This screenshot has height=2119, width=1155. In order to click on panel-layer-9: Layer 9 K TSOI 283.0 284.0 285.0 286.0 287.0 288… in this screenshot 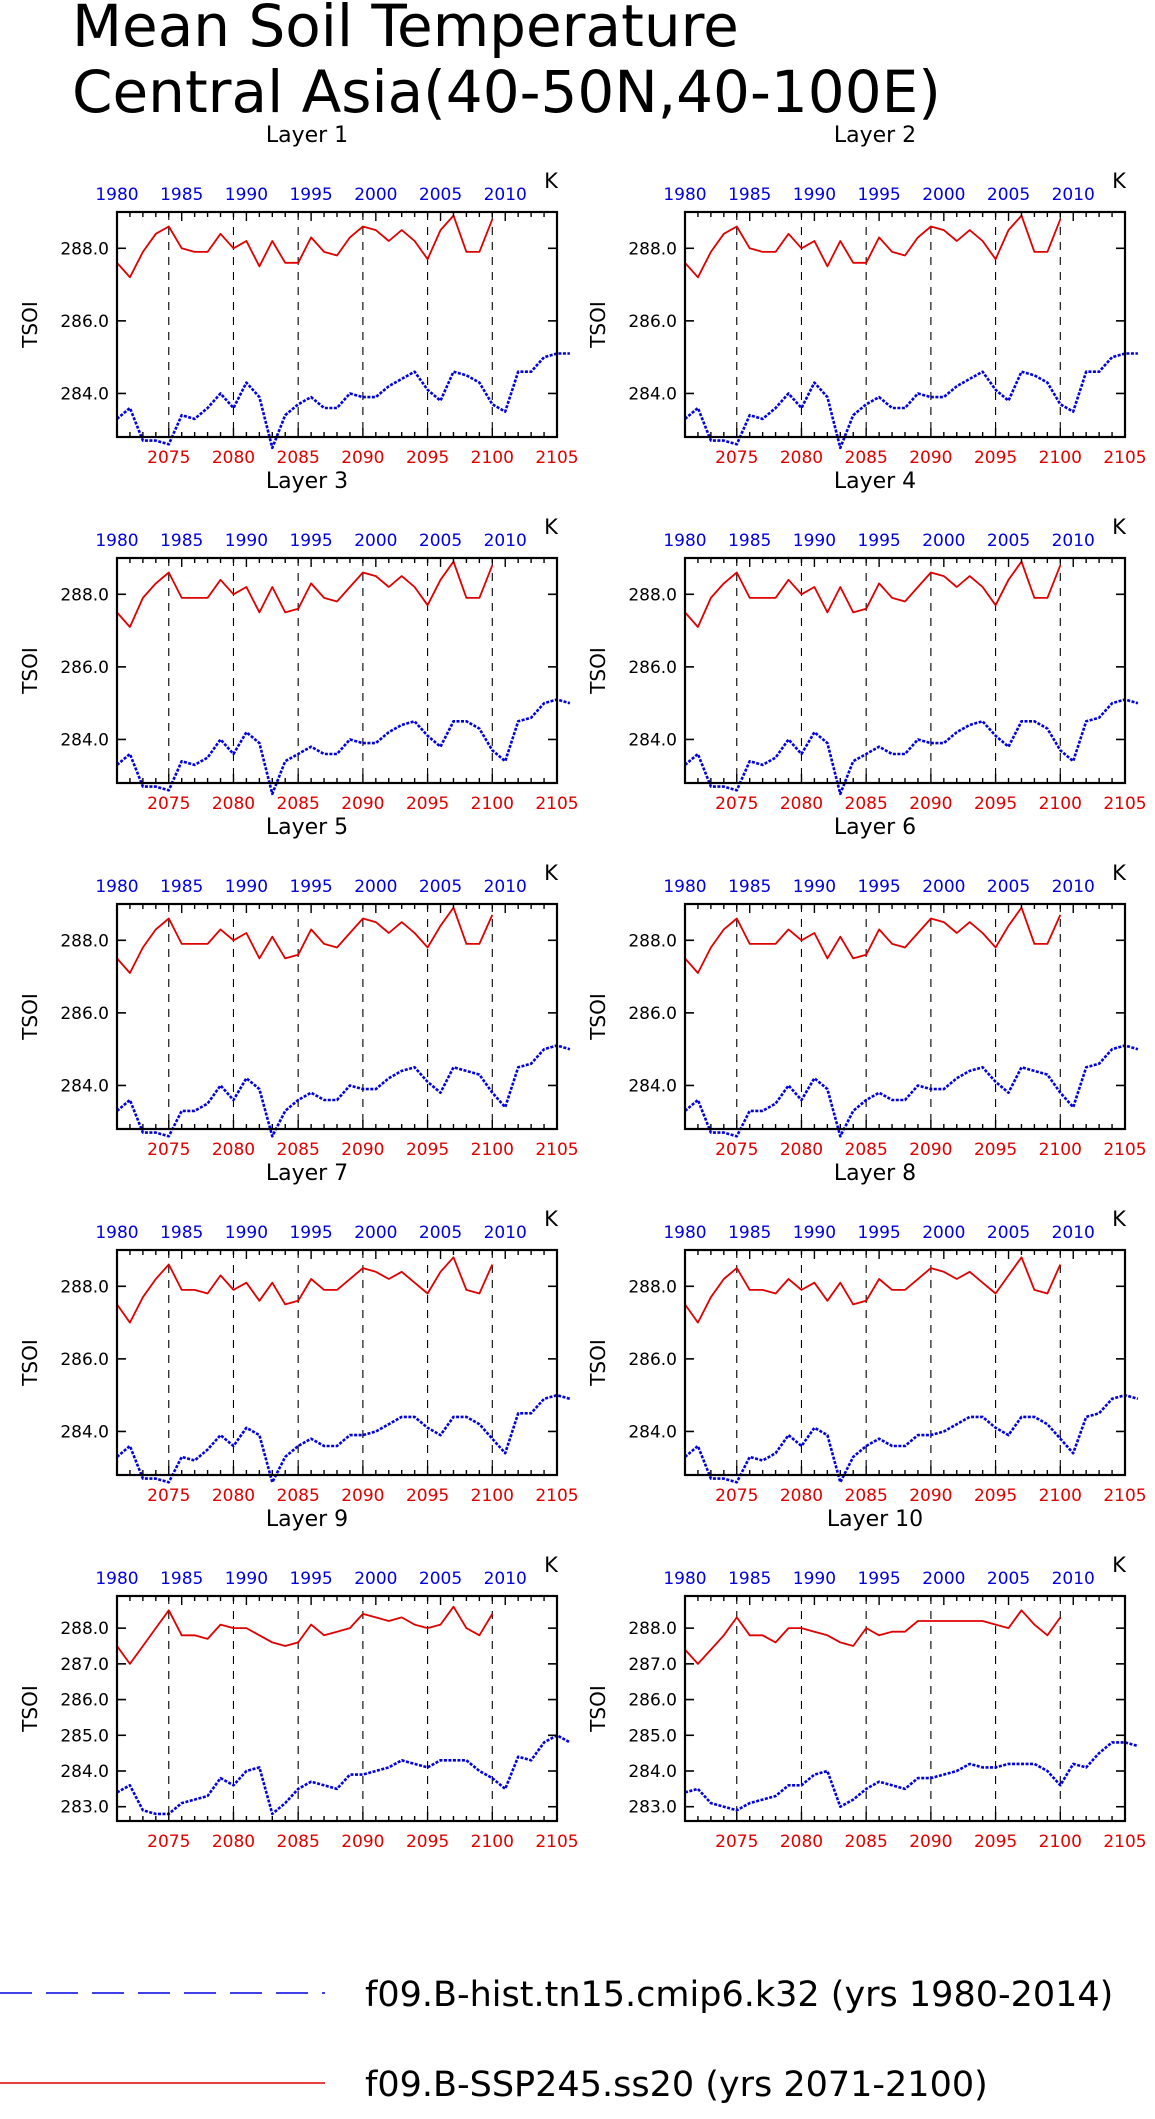, I will do `click(298, 1679)`.